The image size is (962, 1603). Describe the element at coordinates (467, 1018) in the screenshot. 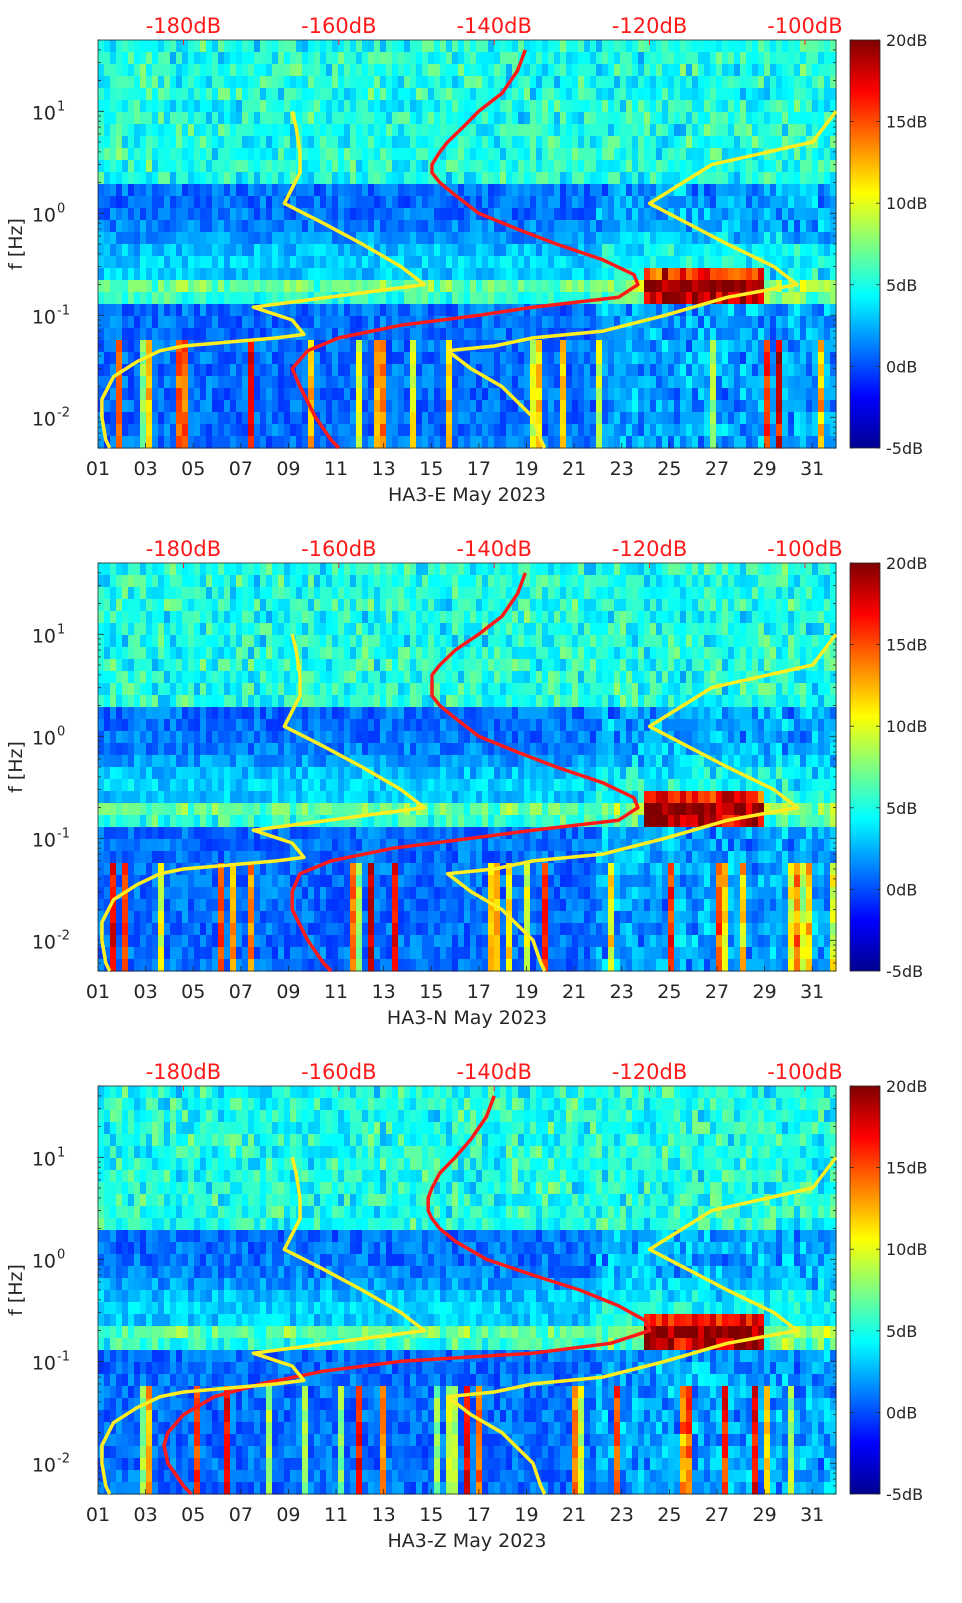

I see `x-axis-label: HA3-N May 2023` at that location.